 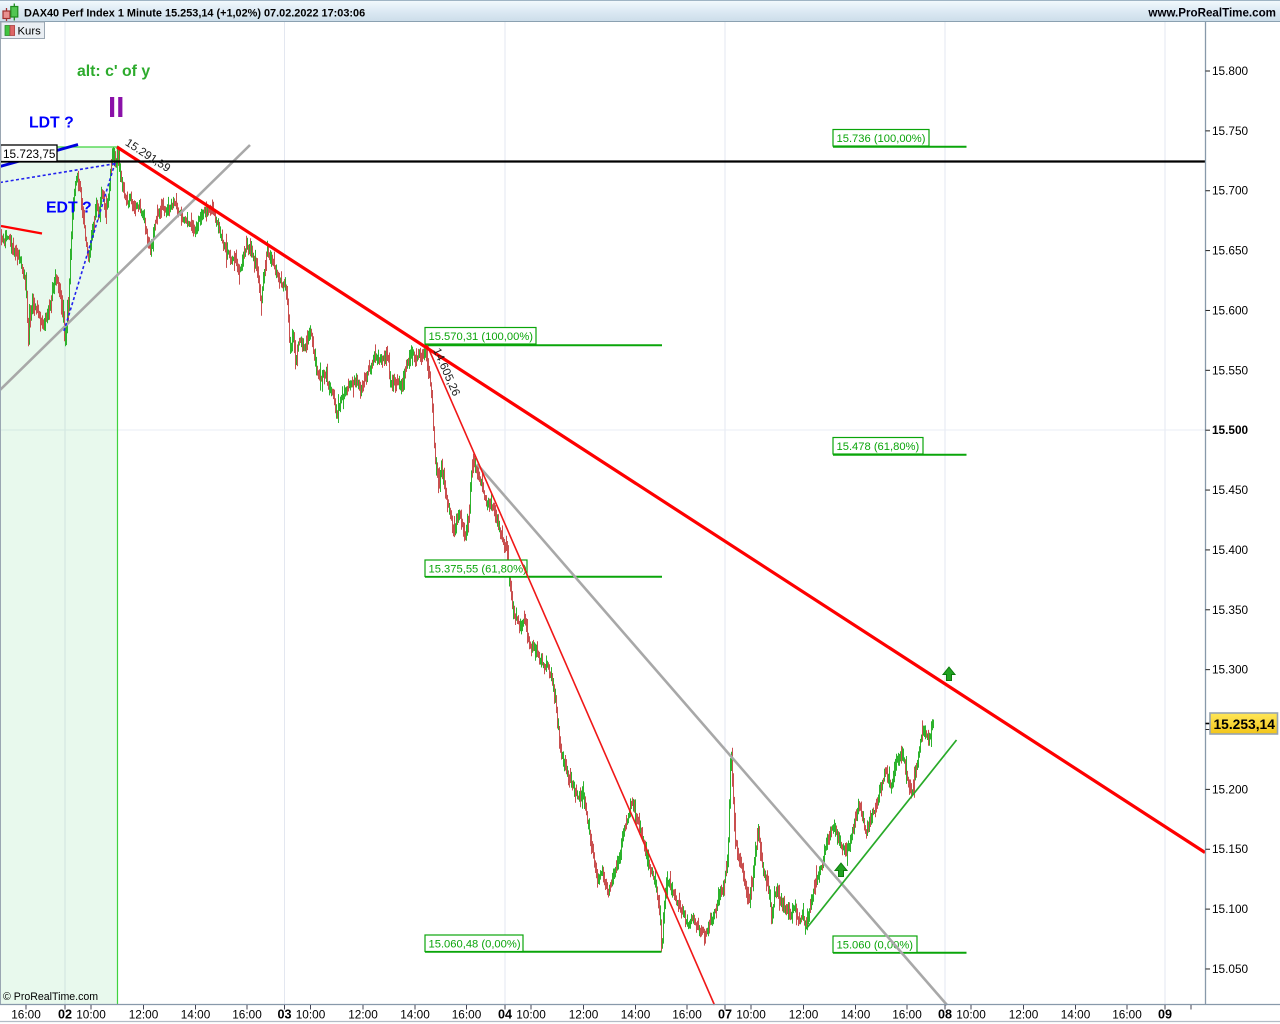 I want to click on svg-text: alt: c' of y, so click(x=113, y=71).